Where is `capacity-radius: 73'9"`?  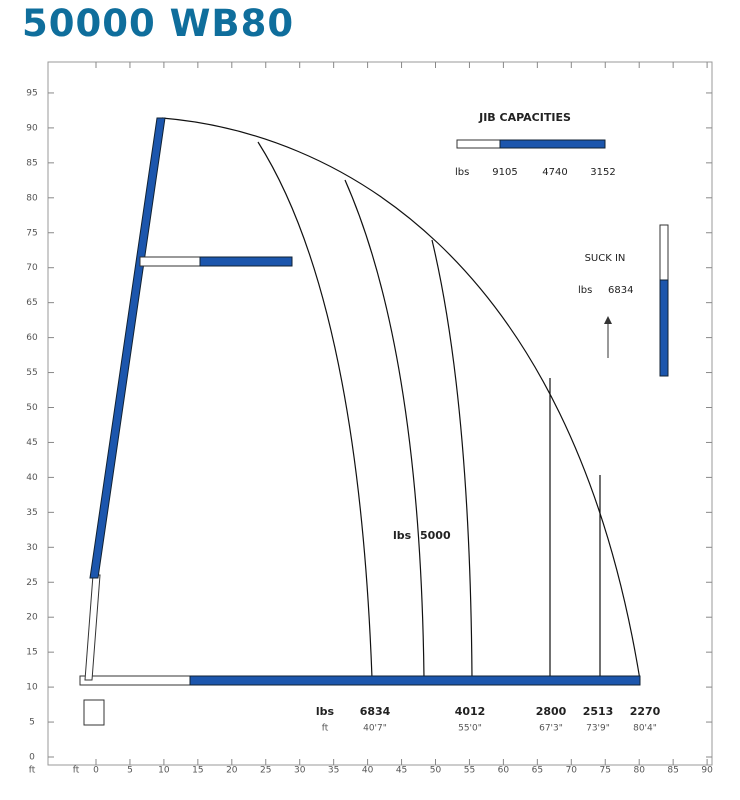
capacity-radius: 73'9" is located at coordinates (598, 729).